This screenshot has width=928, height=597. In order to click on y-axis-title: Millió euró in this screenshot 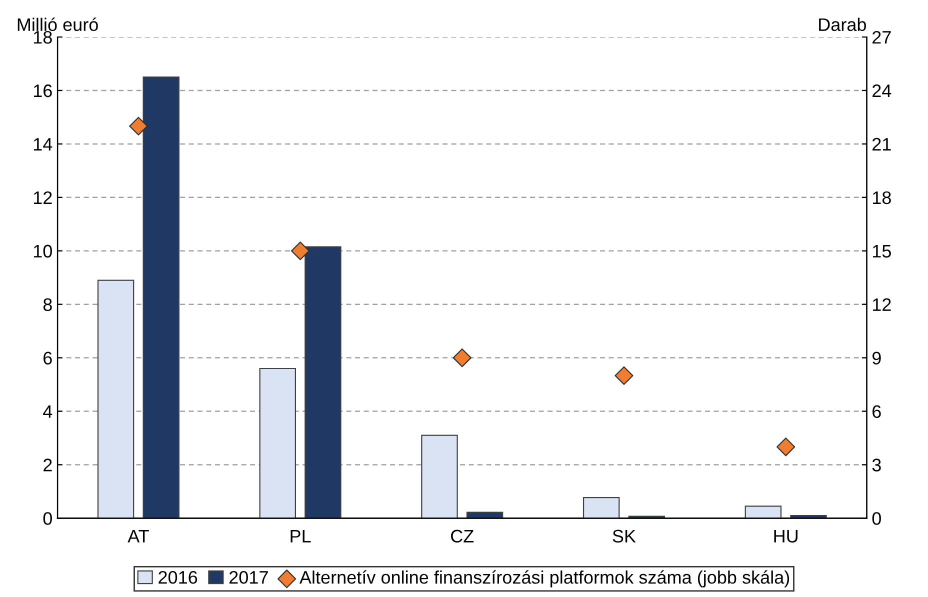, I will do `click(58, 25)`.